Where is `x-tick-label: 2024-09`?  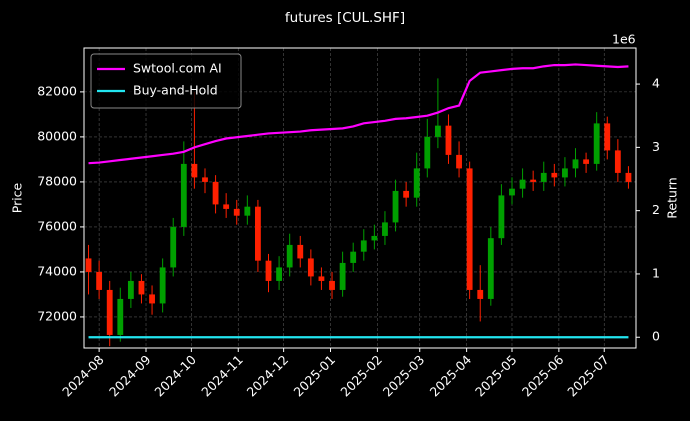 x-tick-label: 2024-09 is located at coordinates (130, 376).